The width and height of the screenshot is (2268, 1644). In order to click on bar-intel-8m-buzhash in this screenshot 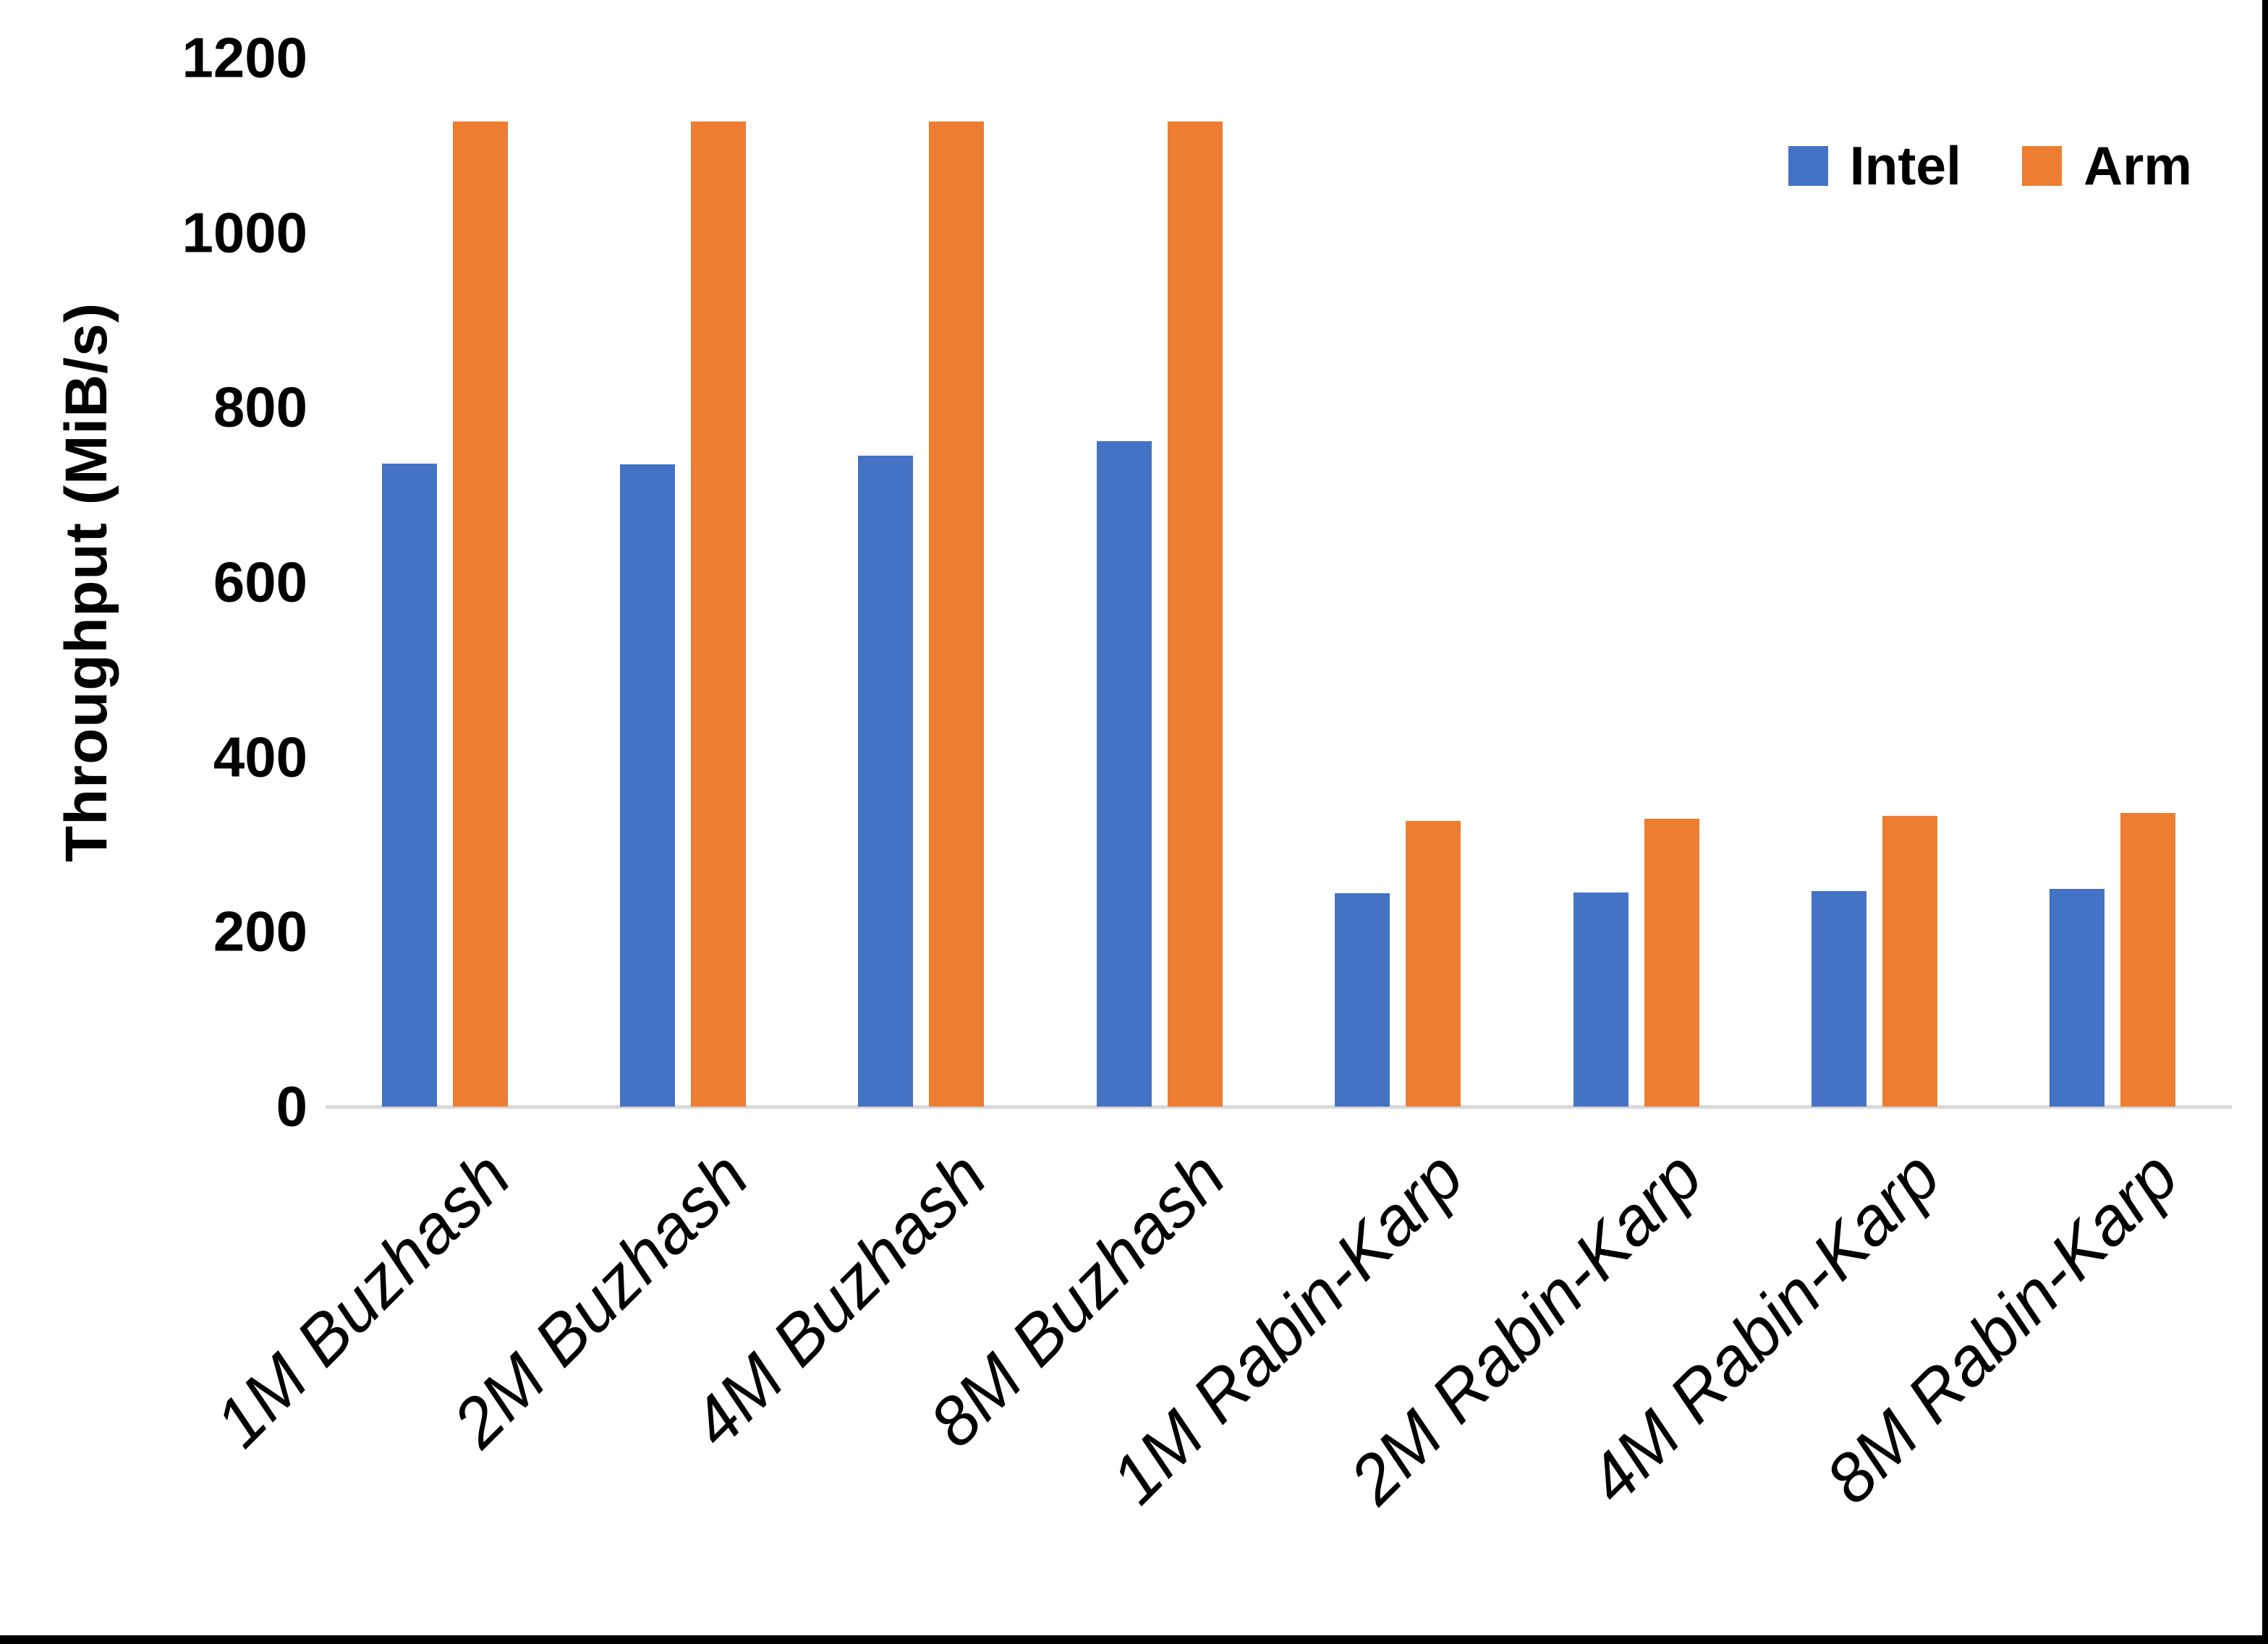, I will do `click(1124, 774)`.